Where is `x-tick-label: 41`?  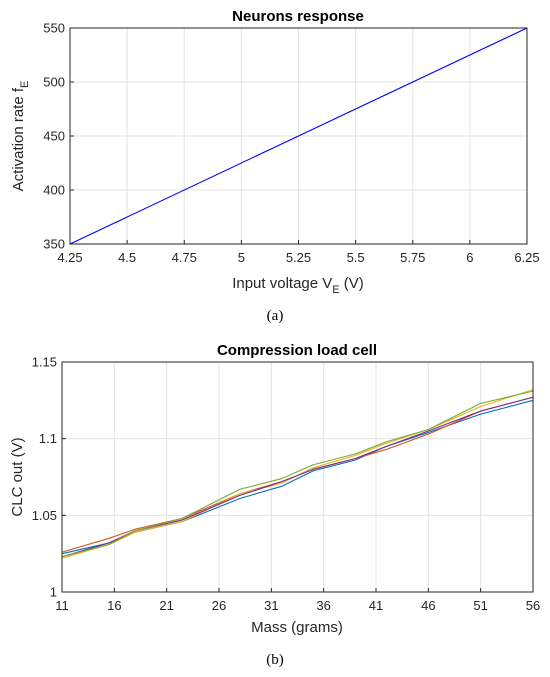 x-tick-label: 41 is located at coordinates (376, 605).